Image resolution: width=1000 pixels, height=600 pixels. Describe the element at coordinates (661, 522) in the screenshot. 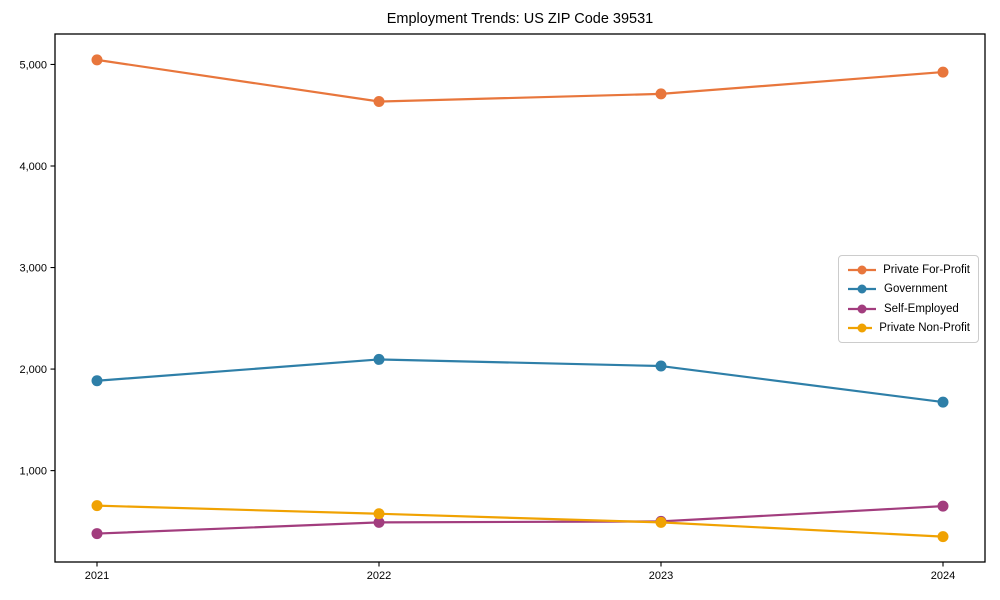

I see `data-point-private-non-profit-2023` at that location.